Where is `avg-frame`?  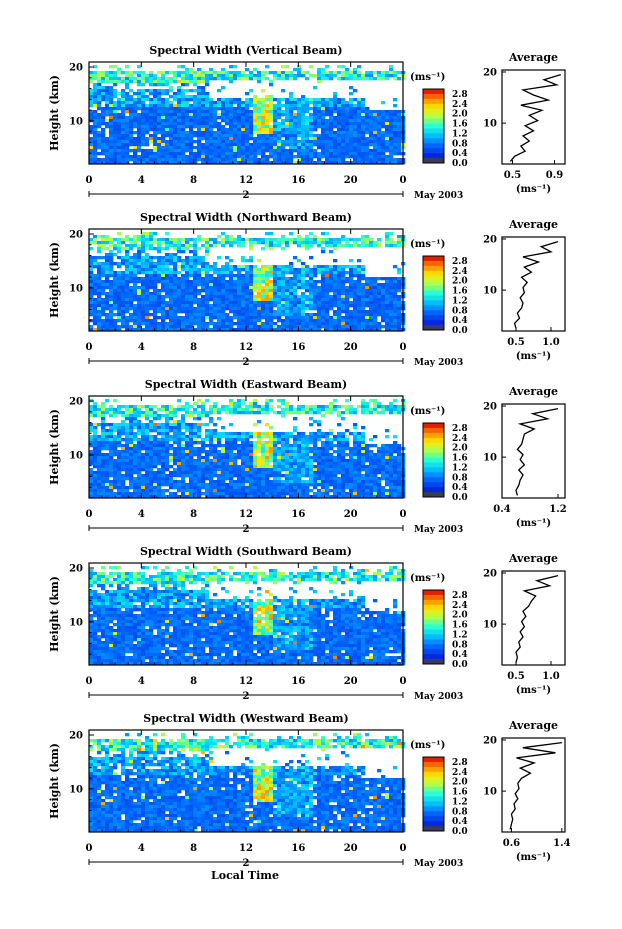
avg-frame is located at coordinates (533, 284).